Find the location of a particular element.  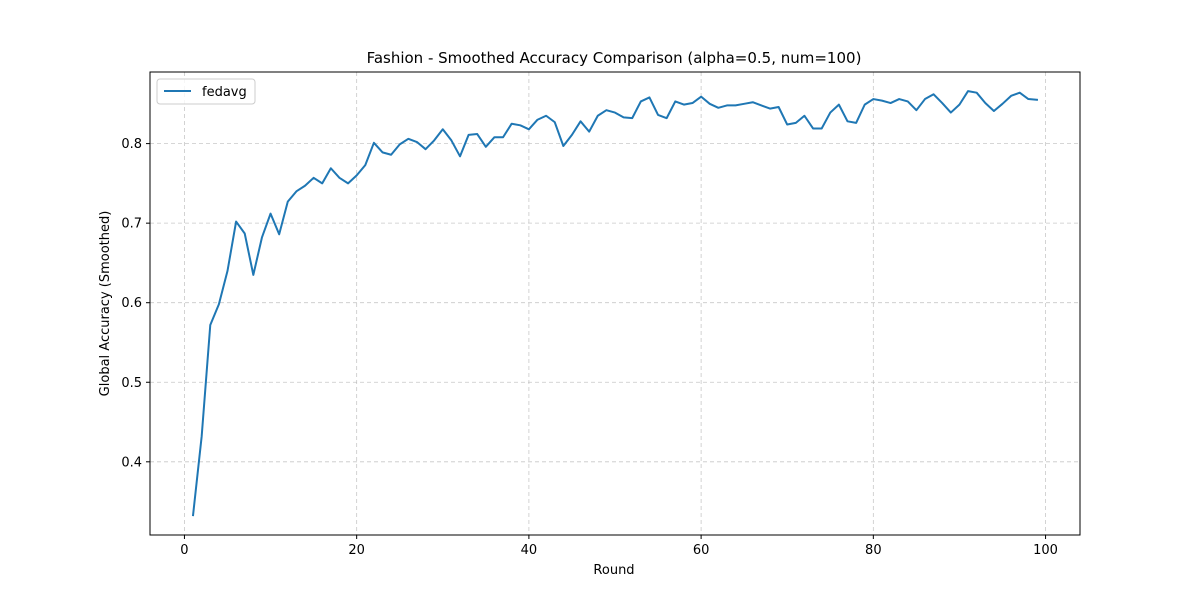

y-tick-label: 0.4 is located at coordinates (131, 462).